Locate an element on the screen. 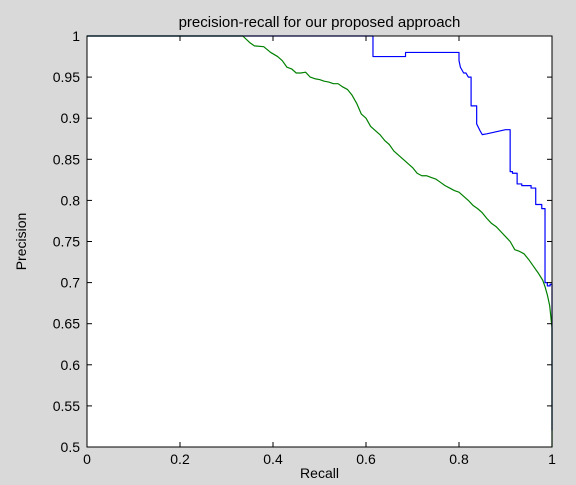 The image size is (576, 485). x-tick-label: 0.8 is located at coordinates (459, 459).